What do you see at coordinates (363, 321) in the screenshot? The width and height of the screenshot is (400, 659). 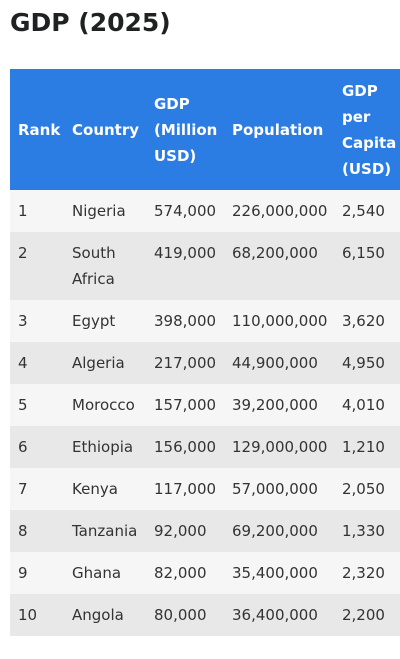 I see `table-cell: 3,620` at bounding box center [363, 321].